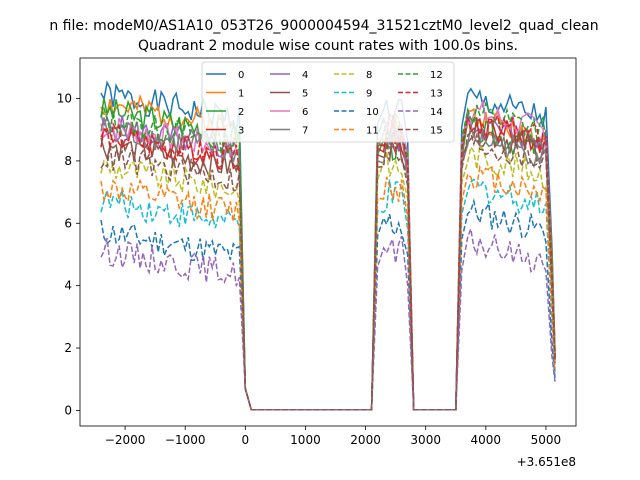  Describe the element at coordinates (241, 112) in the screenshot. I see `legend-label-2: 2` at that location.